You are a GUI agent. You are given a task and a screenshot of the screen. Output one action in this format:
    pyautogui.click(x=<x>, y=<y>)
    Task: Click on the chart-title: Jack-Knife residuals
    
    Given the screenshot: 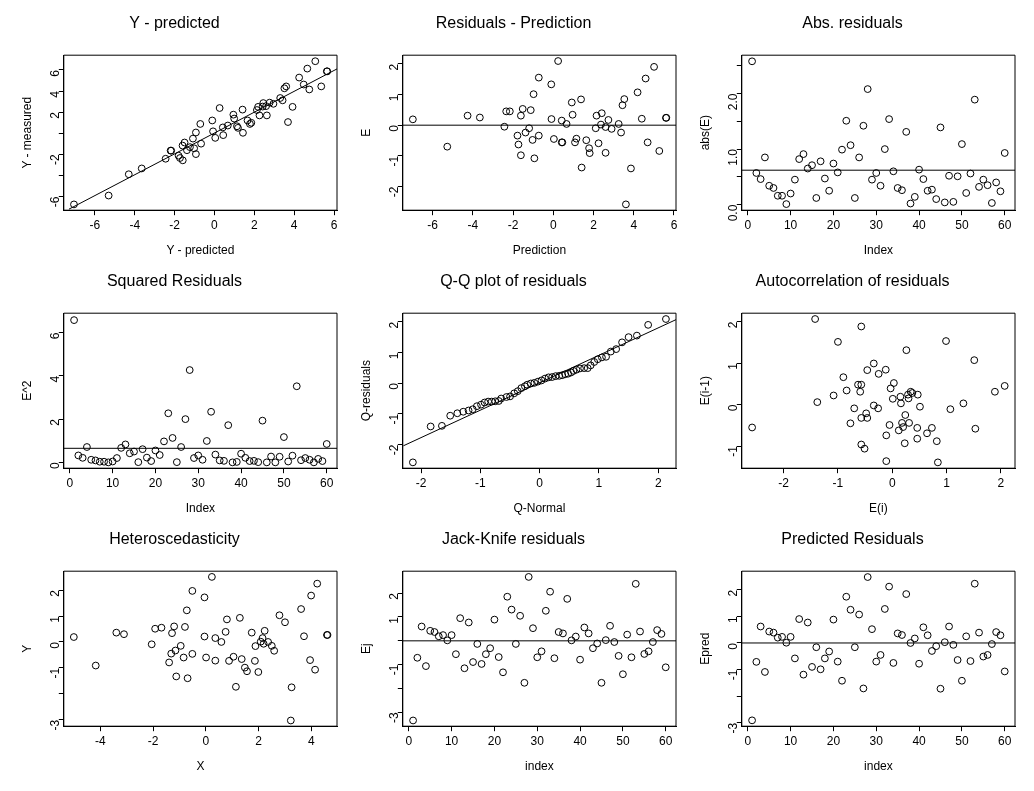 What is the action you would take?
    pyautogui.click(x=513, y=539)
    